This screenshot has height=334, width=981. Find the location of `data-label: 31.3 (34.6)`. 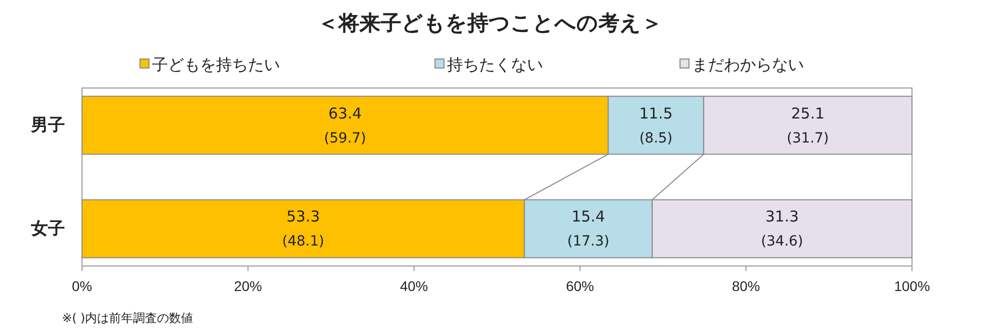

data-label: 31.3 (34.6) is located at coordinates (782, 229).